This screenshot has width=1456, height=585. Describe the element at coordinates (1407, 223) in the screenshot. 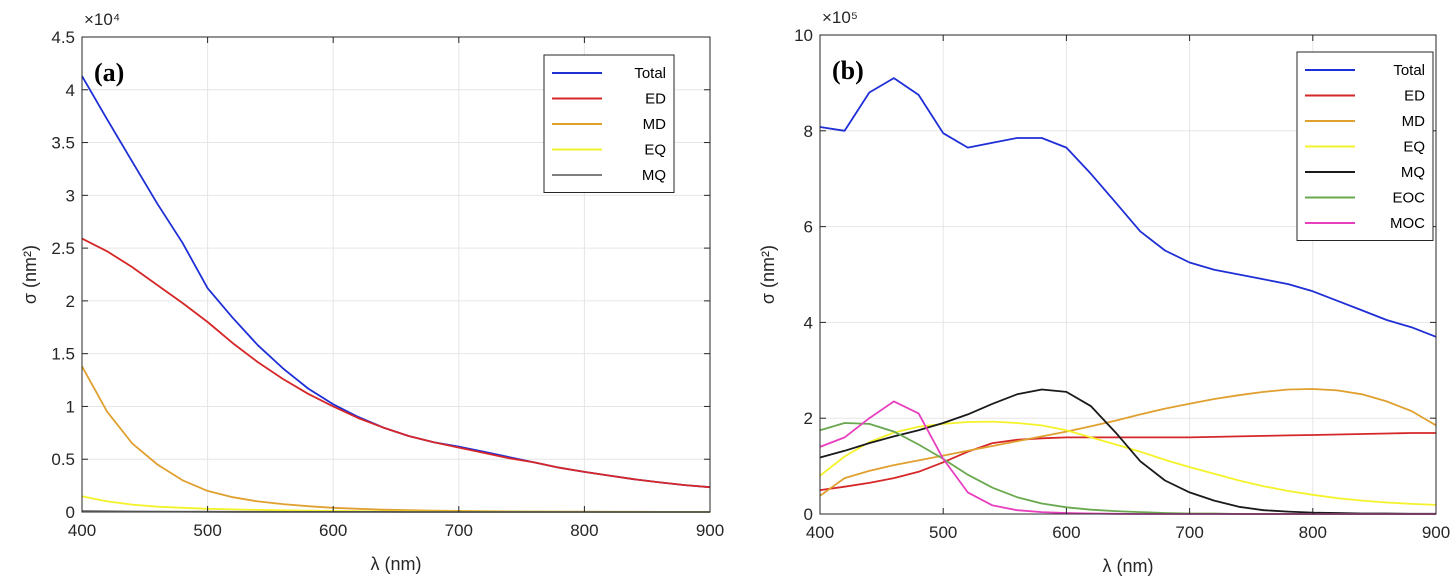

I see `legend-label-moc: MOC` at that location.